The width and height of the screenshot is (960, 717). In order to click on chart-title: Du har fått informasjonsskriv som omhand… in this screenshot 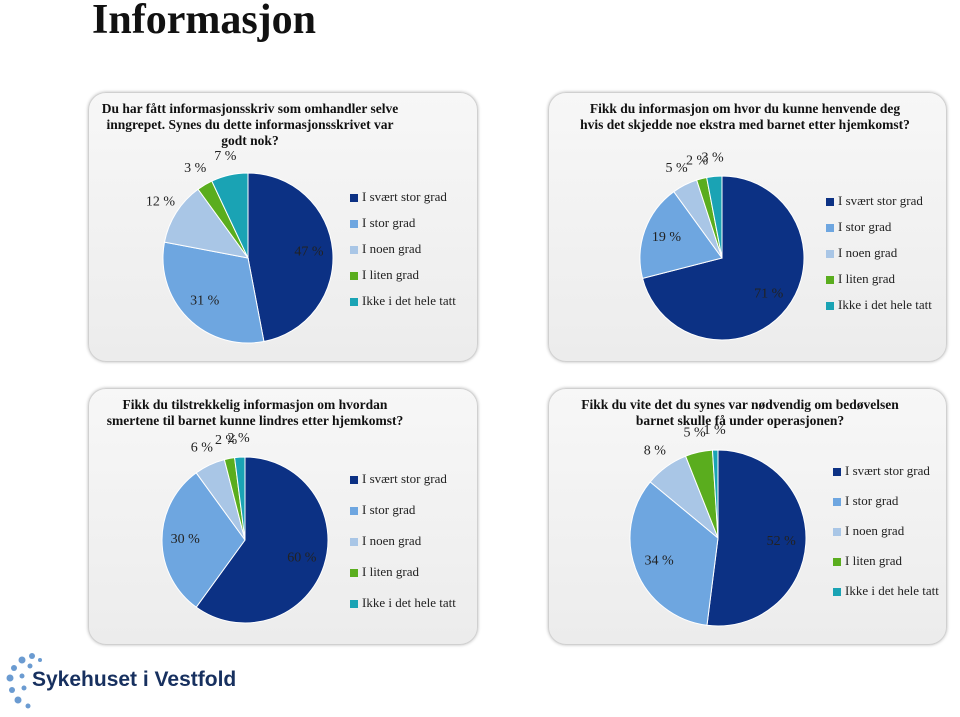, I will do `click(250, 124)`.